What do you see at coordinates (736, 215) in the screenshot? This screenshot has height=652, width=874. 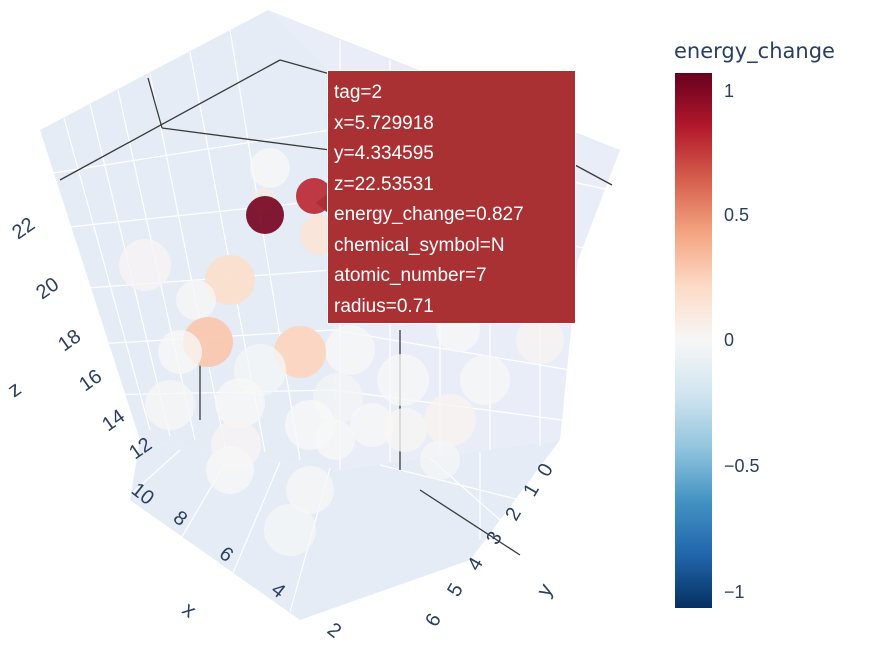 I see `colorbar-tick-label: 0.5` at bounding box center [736, 215].